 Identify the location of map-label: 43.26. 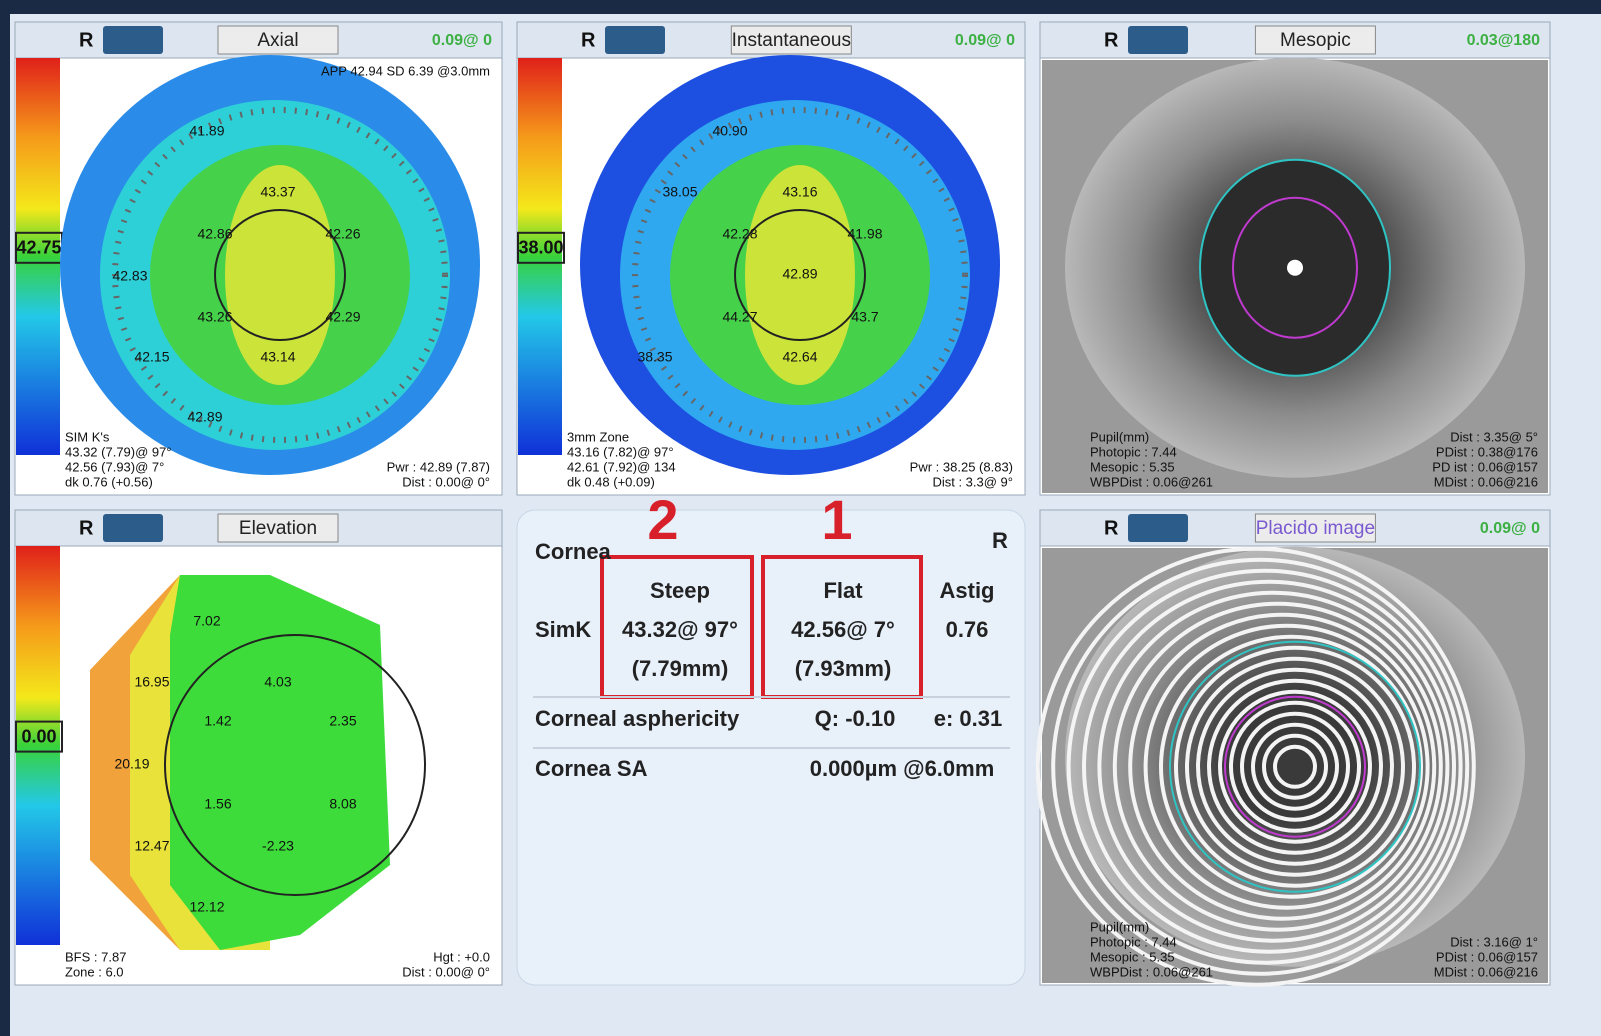
(214, 317).